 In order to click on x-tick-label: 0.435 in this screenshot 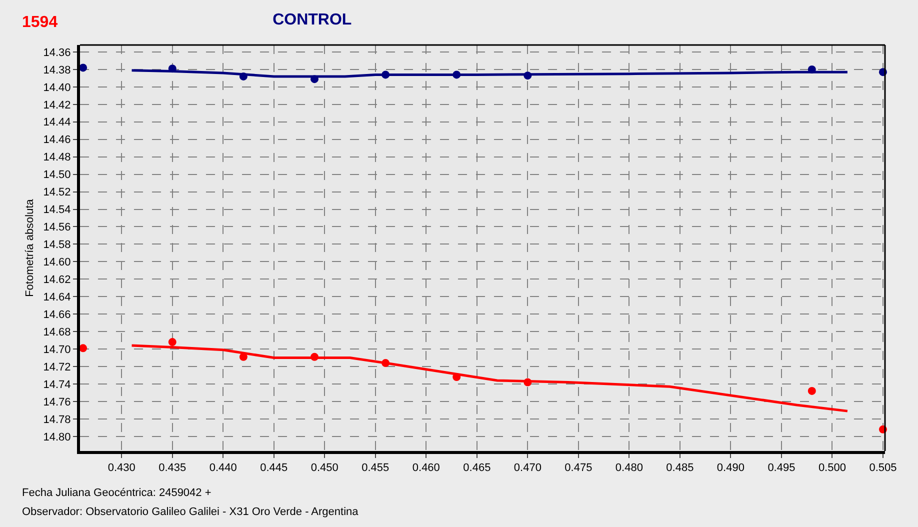, I will do `click(172, 468)`.